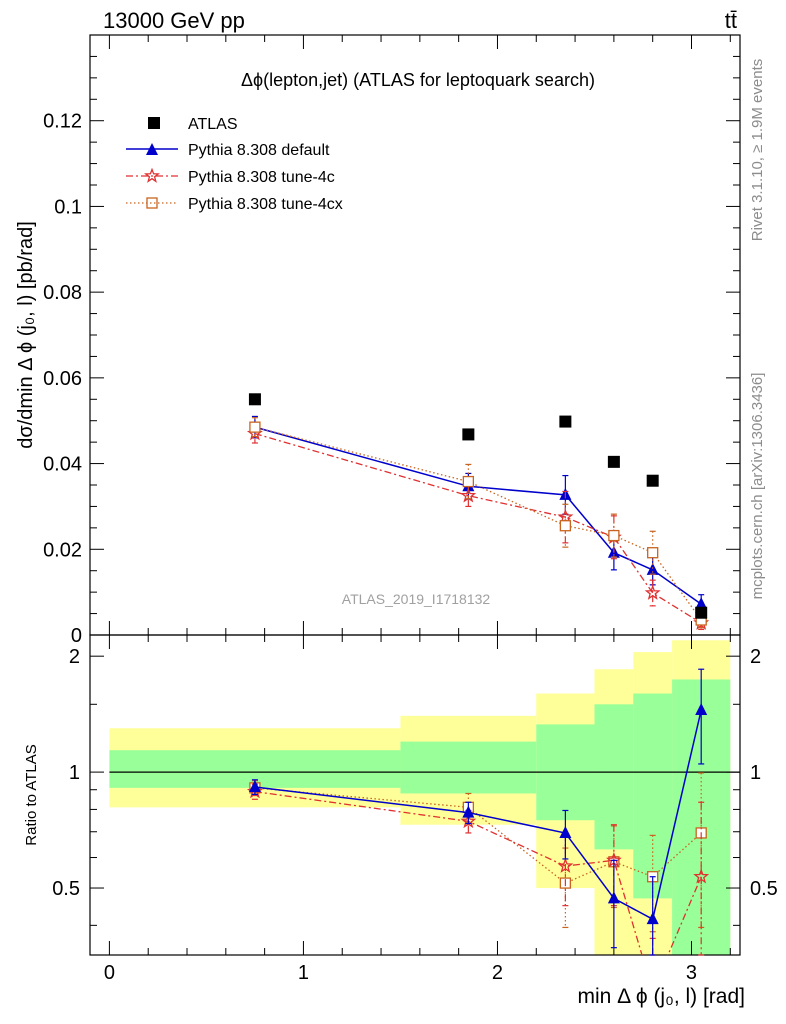 This screenshot has width=786, height=1024. What do you see at coordinates (261, 177) in the screenshot?
I see `legend-label-tune-4c: Pythia 8.308 tune-4c` at bounding box center [261, 177].